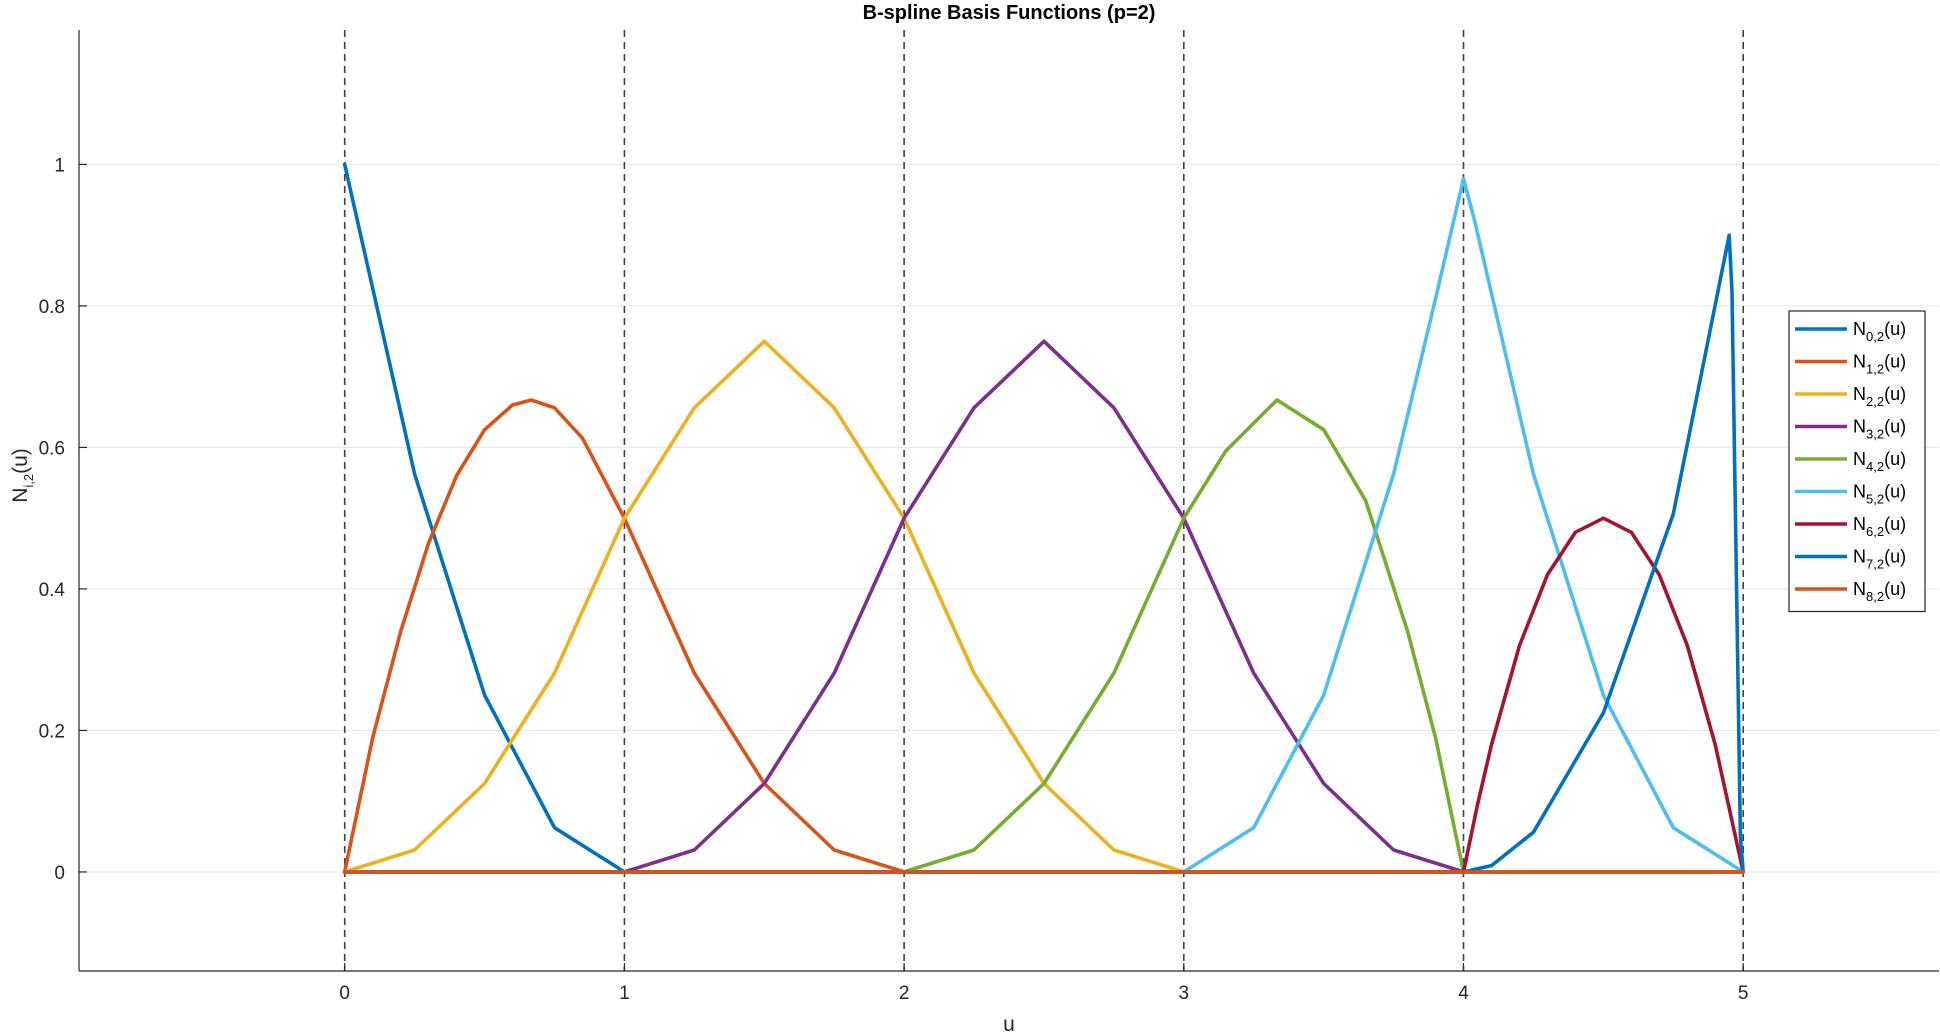  I want to click on y-axis-label-base: N, so click(20, 495).